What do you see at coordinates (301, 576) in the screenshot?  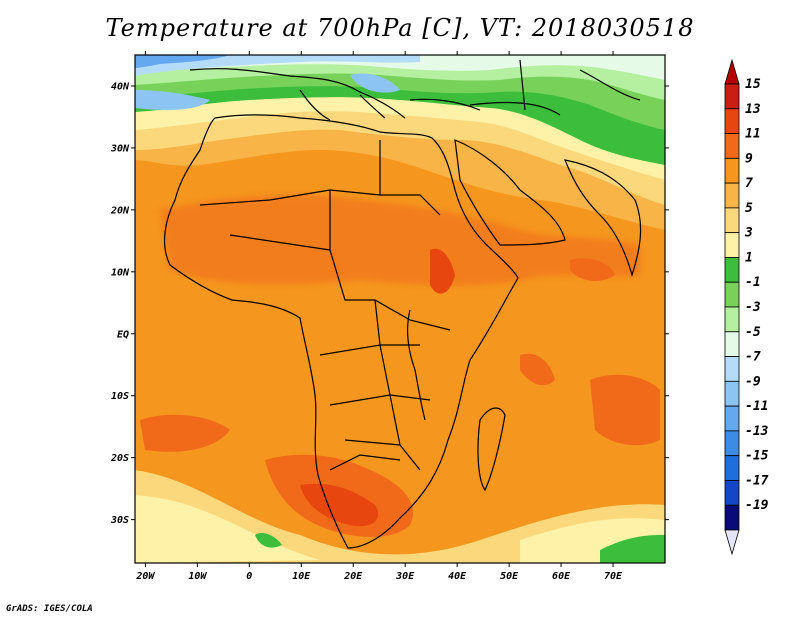 I see `lon-tick-label: 10E` at bounding box center [301, 576].